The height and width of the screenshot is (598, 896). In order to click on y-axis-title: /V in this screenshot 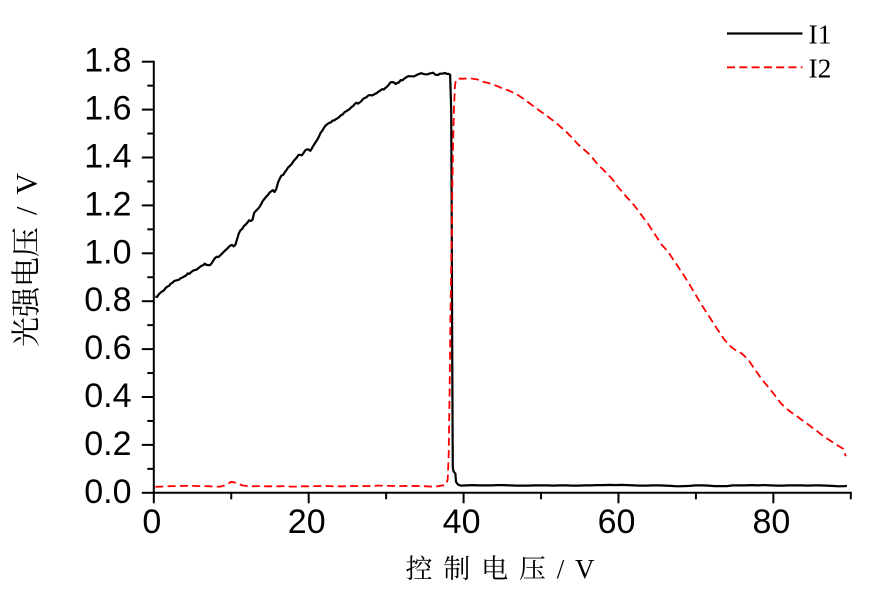, I will do `click(27, 260)`.